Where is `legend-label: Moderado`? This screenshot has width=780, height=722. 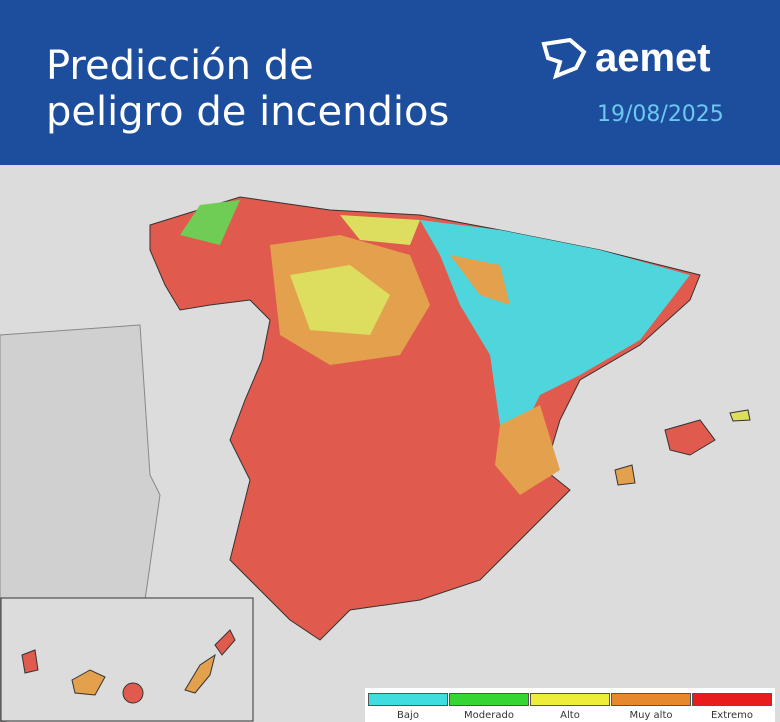
legend-label: Moderado is located at coordinates (489, 715).